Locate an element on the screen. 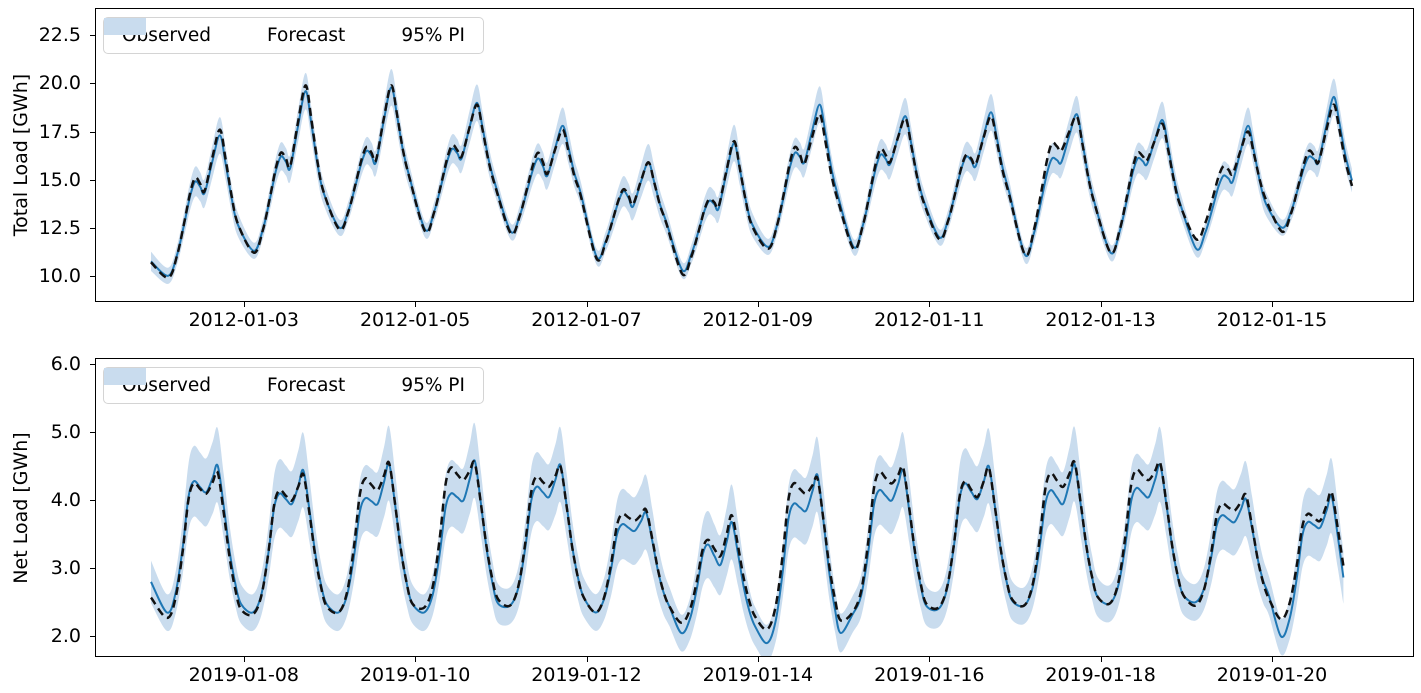  x-tick-label: 2019-01-16 is located at coordinates (929, 675).